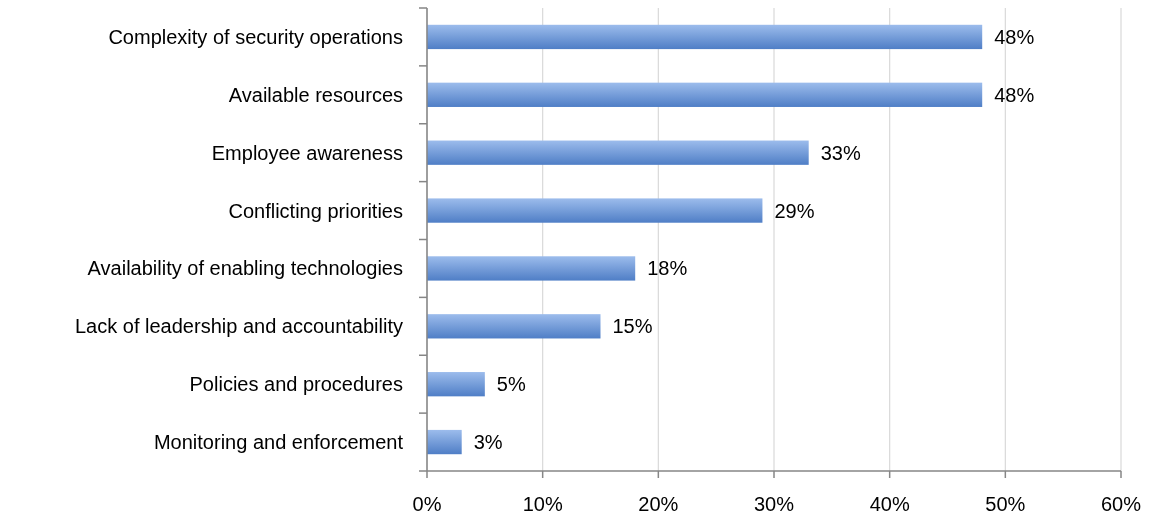  What do you see at coordinates (1005, 504) in the screenshot?
I see `x-tick-label: 50%` at bounding box center [1005, 504].